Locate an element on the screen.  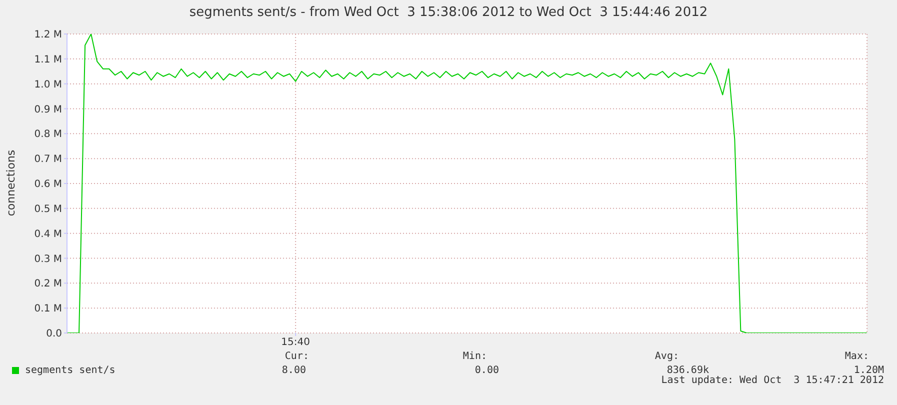
y-tick-label: 0.2 M is located at coordinates (48, 284).